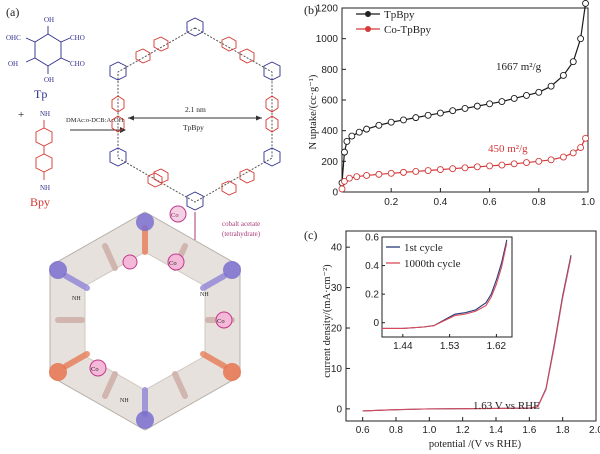  I want to click on chart-b-xtick-label: 0.6, so click(490, 202).